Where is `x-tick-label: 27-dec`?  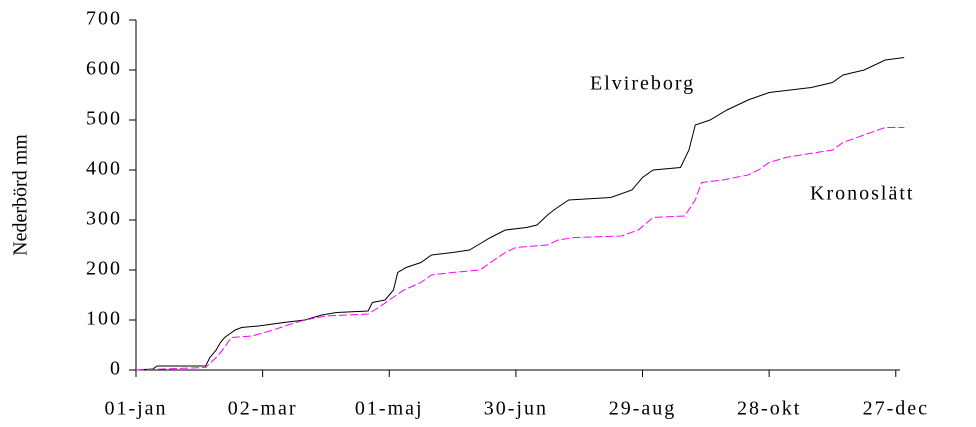
x-tick-label: 27-dec is located at coordinates (896, 409).